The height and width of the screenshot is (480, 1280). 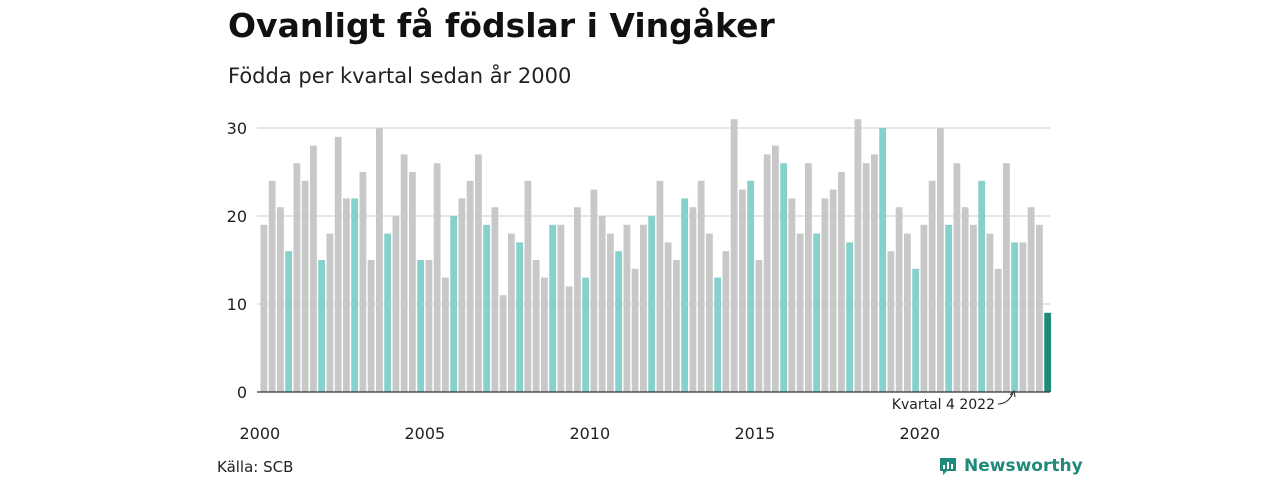 I want to click on annotation: Kvartal 4 2022, so click(x=954, y=401).